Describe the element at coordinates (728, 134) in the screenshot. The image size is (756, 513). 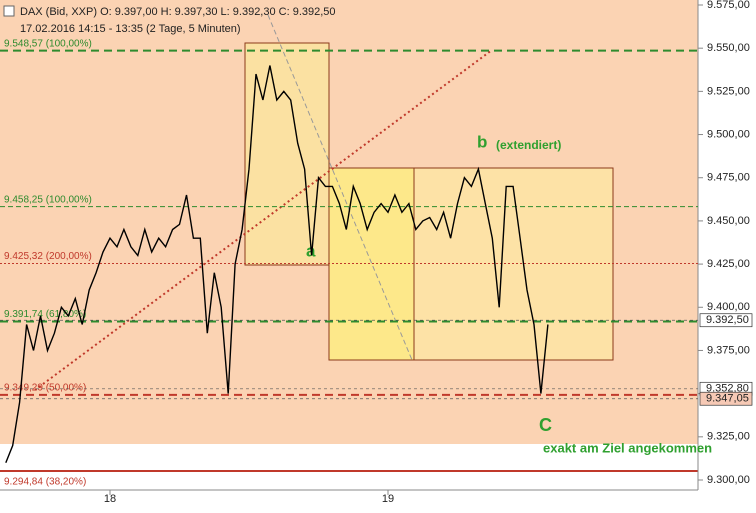
I see `y-tick-label: 9.500,00` at that location.